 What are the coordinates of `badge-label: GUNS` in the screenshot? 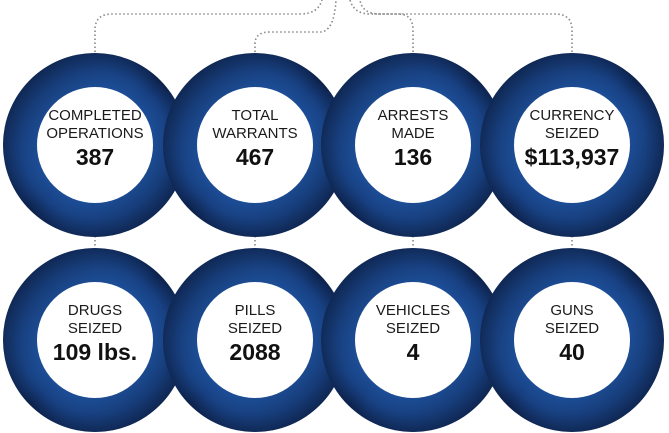 It's located at (571, 310).